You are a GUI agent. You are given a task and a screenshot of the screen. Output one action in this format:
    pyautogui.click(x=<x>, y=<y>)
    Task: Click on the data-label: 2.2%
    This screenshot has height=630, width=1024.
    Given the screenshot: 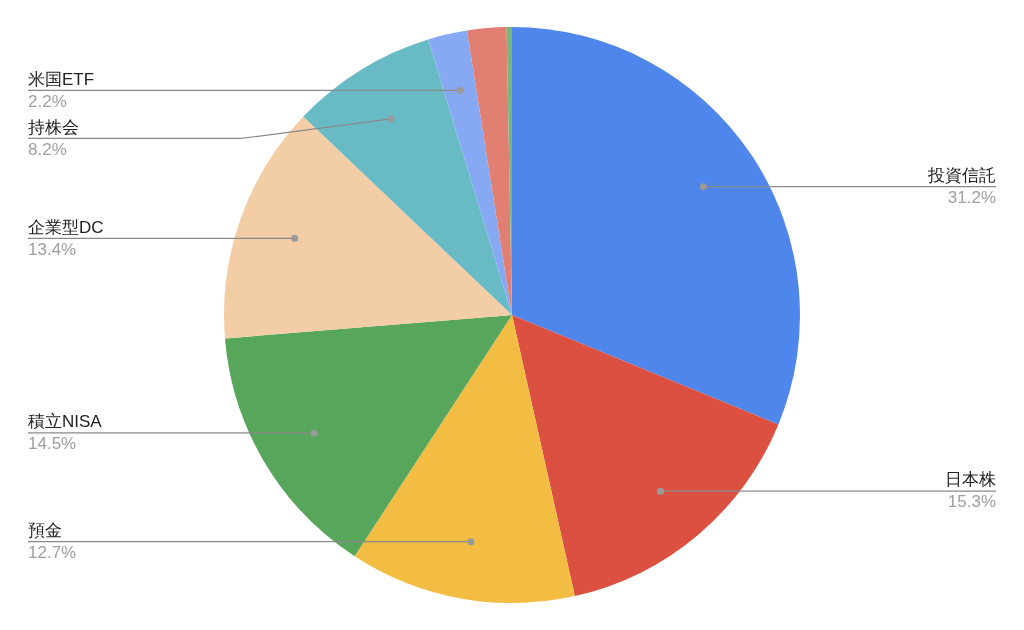 What is the action you would take?
    pyautogui.click(x=47, y=101)
    